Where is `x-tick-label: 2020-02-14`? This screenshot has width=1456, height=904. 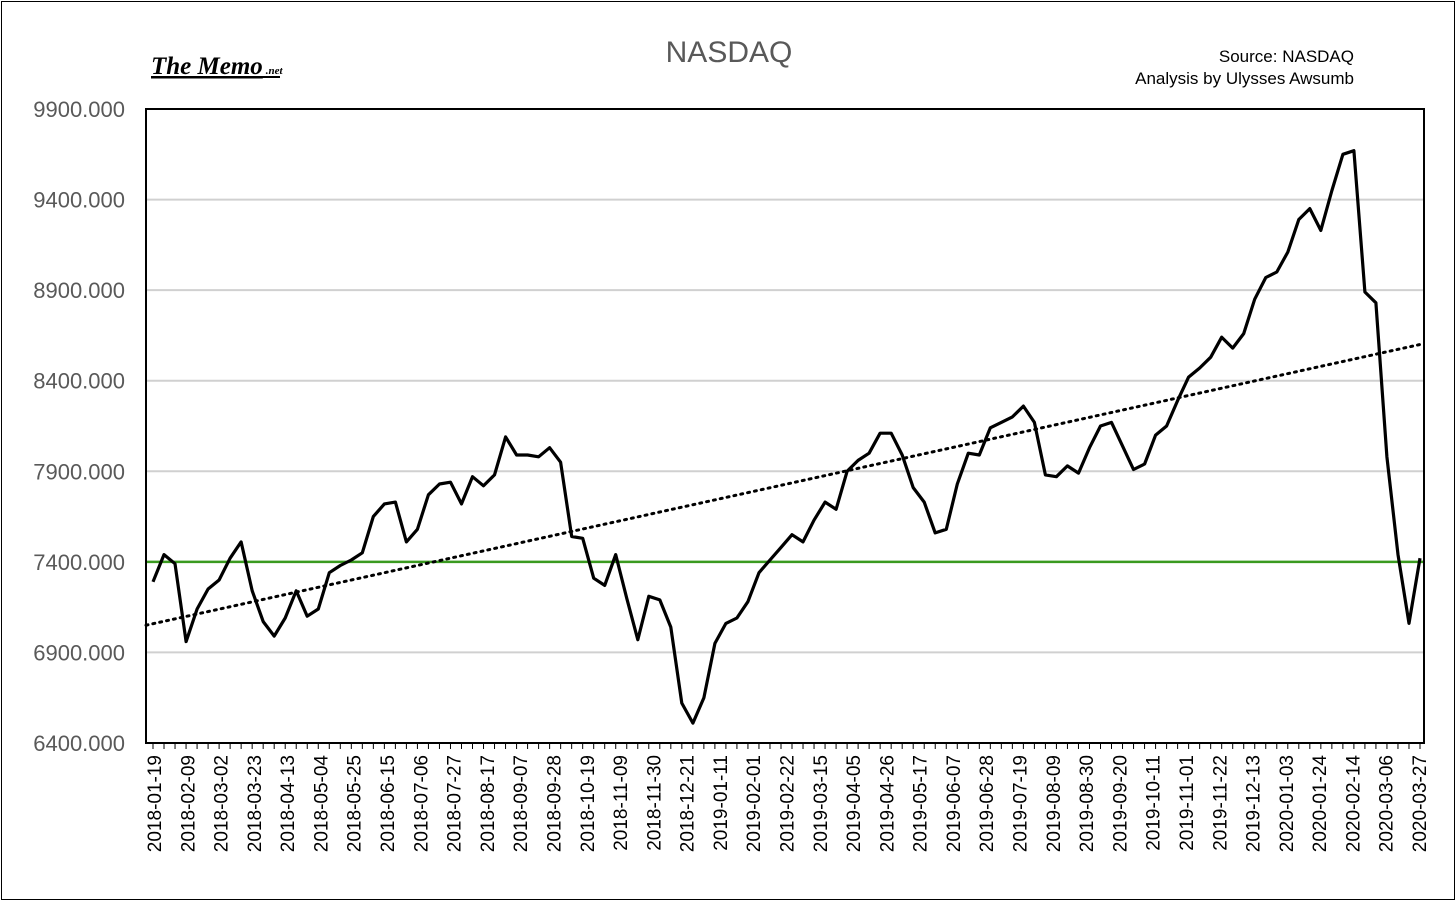 x-tick-label: 2020-02-14 is located at coordinates (1353, 804).